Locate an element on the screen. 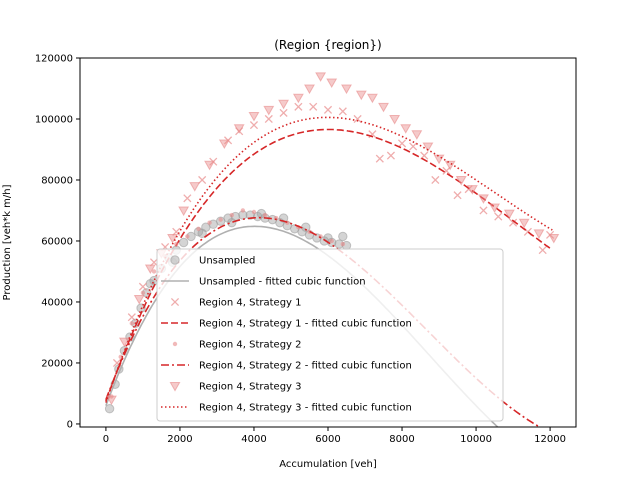  x-tick-label: 10000 is located at coordinates (476, 439).